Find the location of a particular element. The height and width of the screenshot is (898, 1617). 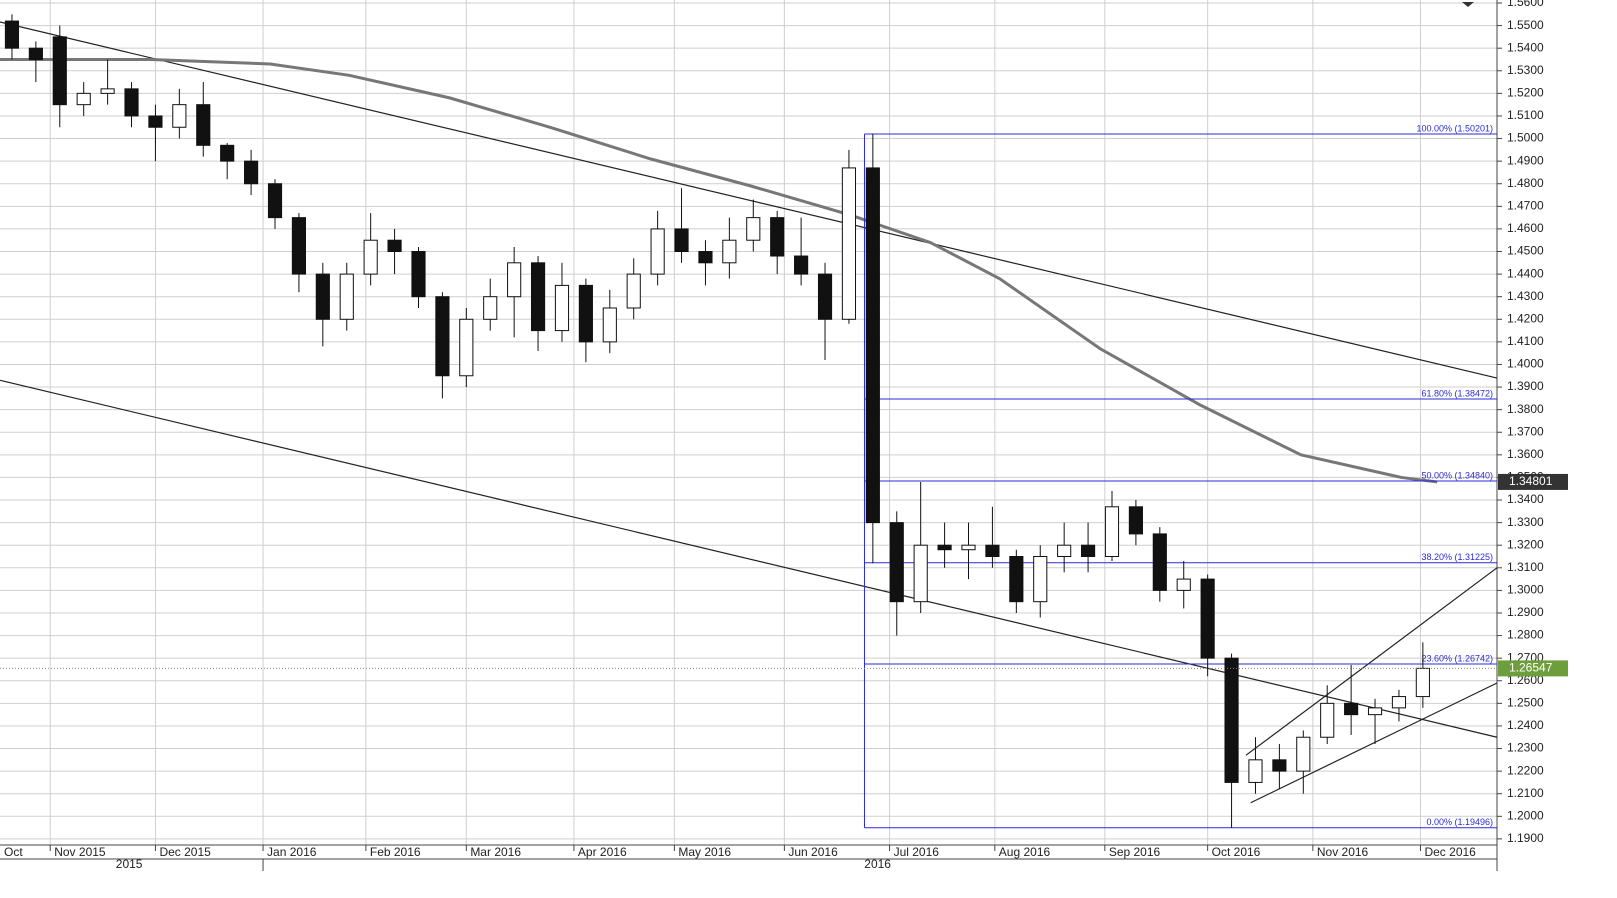

y-tick-label: 1.2800 is located at coordinates (1525, 635).